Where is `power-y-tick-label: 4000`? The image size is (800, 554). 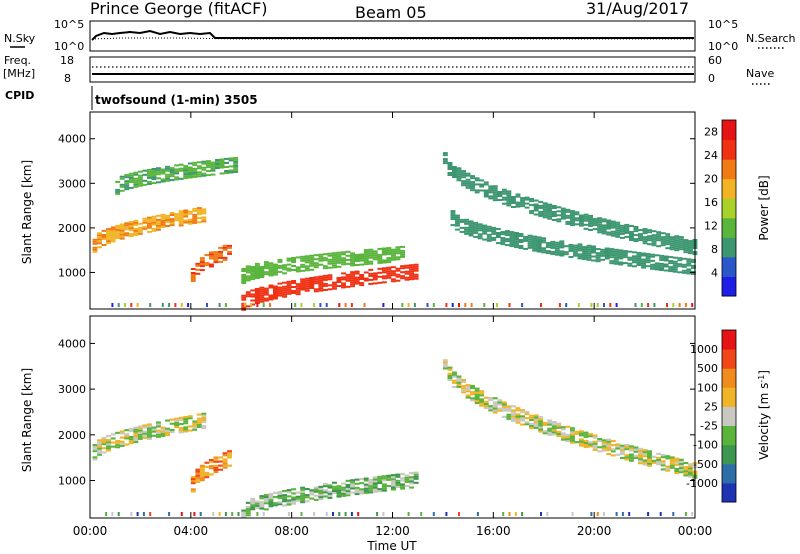
power-y-tick-label: 4000 is located at coordinates (72, 139).